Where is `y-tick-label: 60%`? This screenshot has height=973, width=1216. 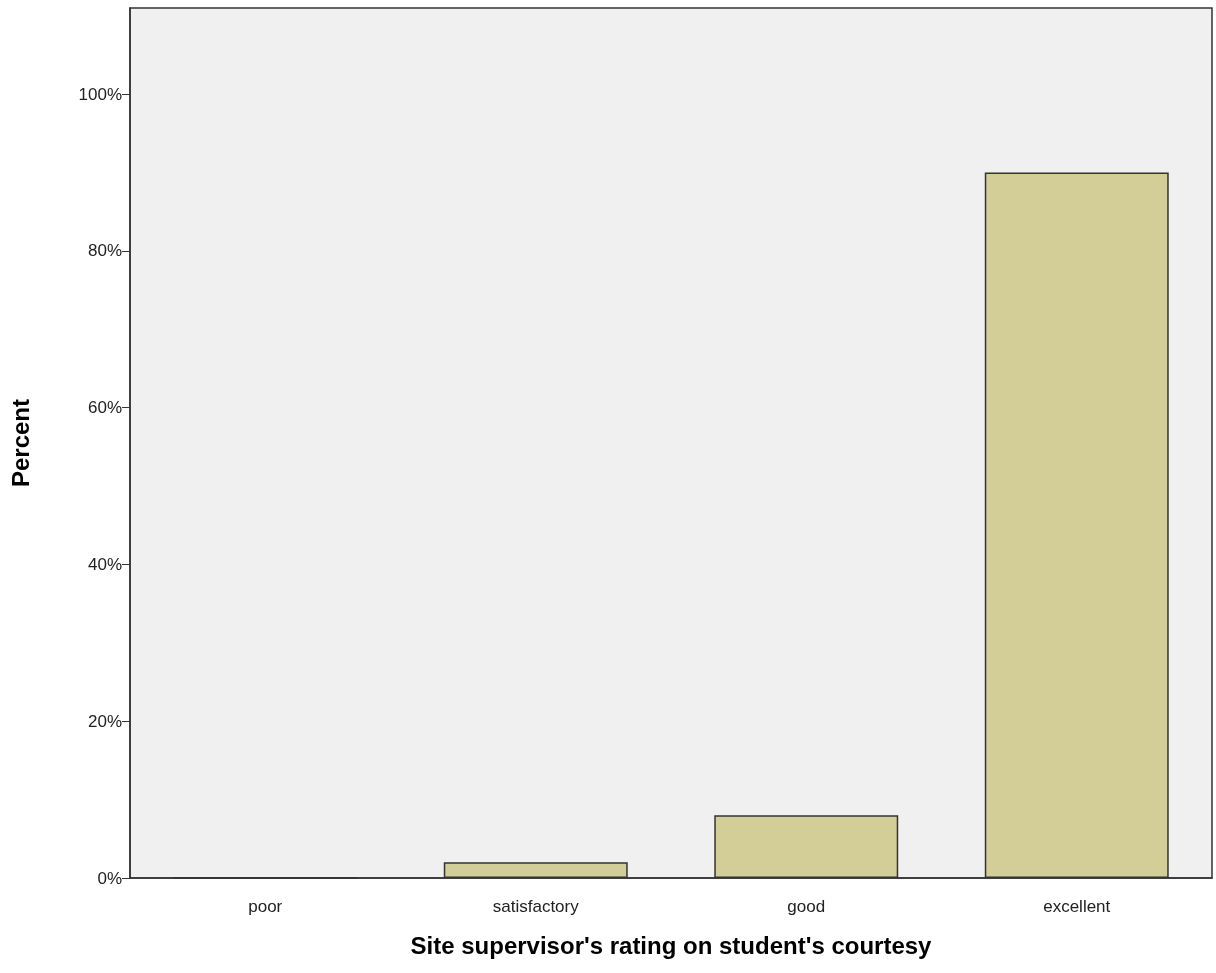
y-tick-label: 60% is located at coordinates (104, 408).